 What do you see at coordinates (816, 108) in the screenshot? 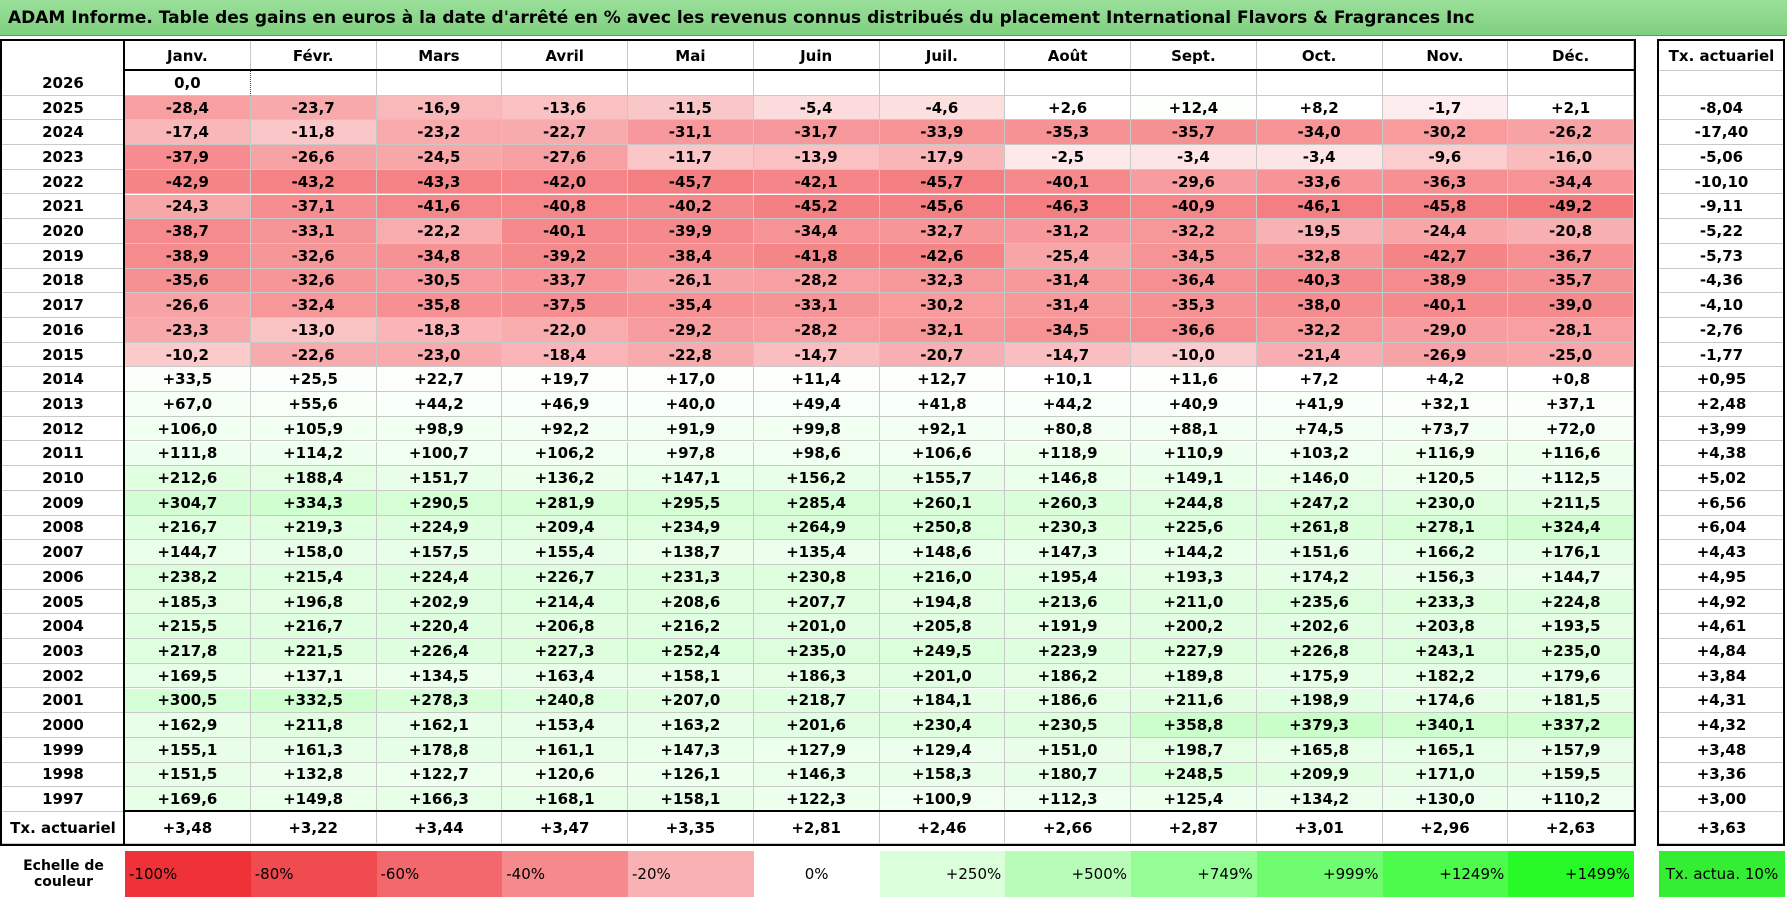
I see `gain-cell: -5,4` at bounding box center [816, 108].